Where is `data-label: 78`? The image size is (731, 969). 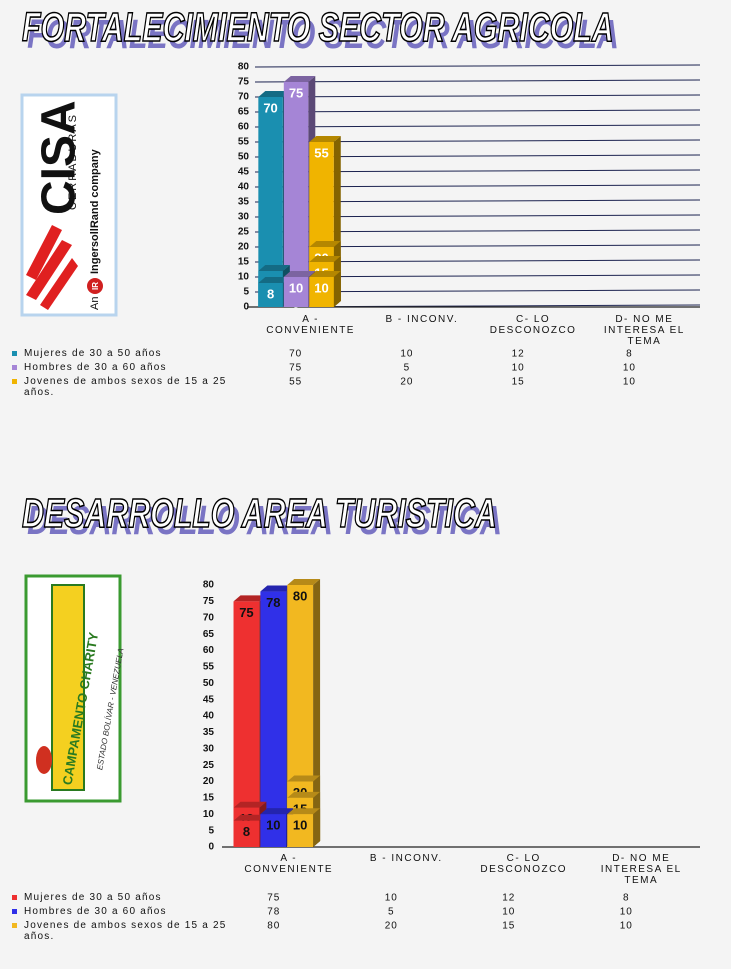
data-label: 78 is located at coordinates (273, 602).